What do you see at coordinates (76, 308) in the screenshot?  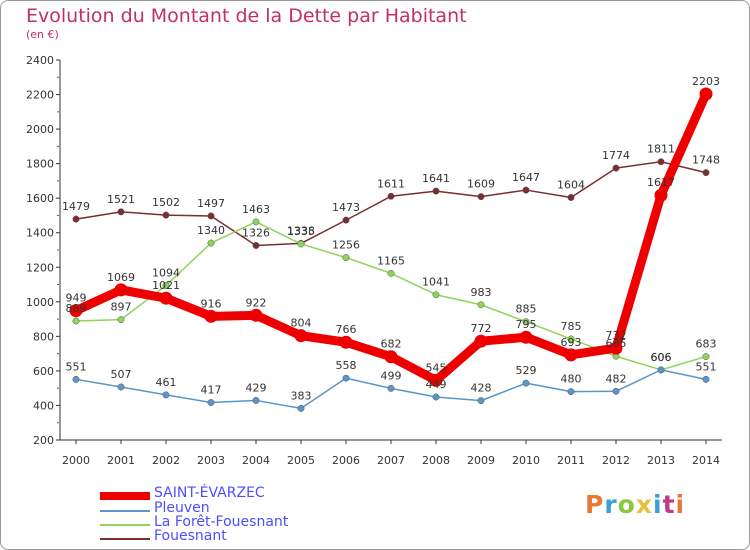 I see `data-label-la-for-t-fouesnant: 889` at bounding box center [76, 308].